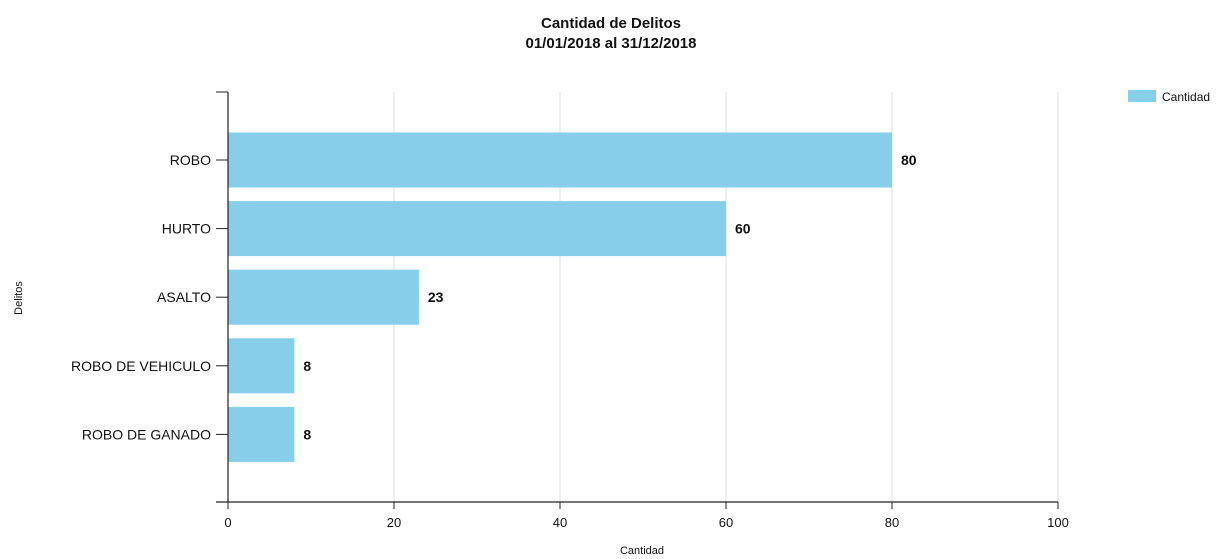 This screenshot has width=1218, height=559. Describe the element at coordinates (611, 43) in the screenshot. I see `chart-subtitle: 01/01/2018 al 31/12/2018` at that location.